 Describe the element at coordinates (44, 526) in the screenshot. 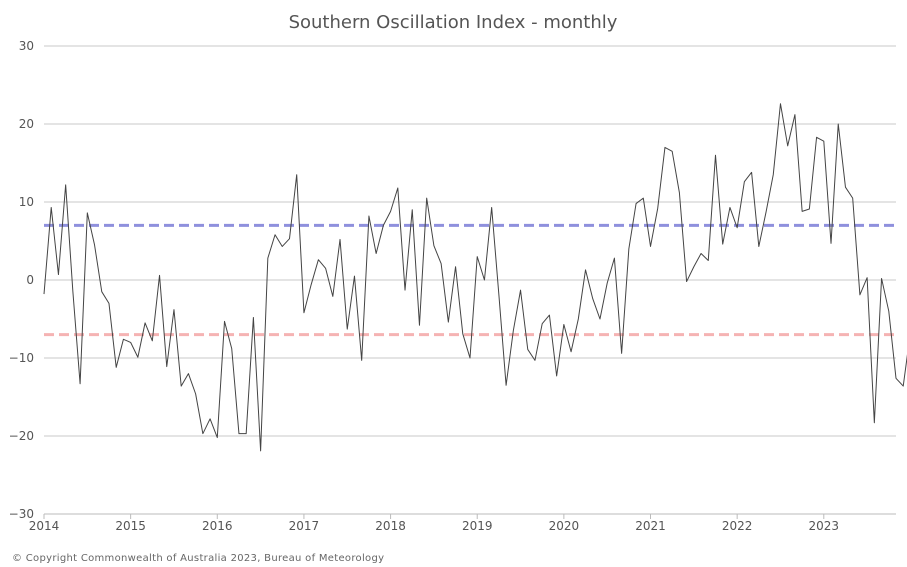

I see `x-tick-label: 2014` at that location.